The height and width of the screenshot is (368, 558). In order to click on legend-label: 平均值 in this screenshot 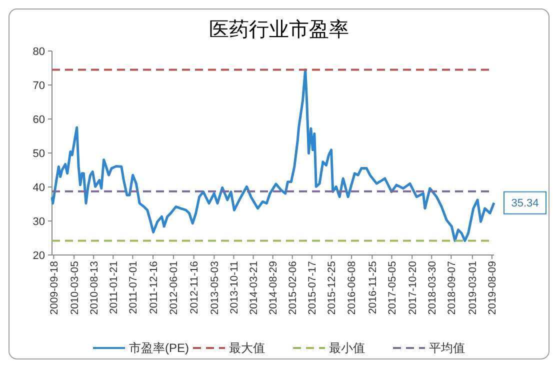, I will do `click(447, 348)`.